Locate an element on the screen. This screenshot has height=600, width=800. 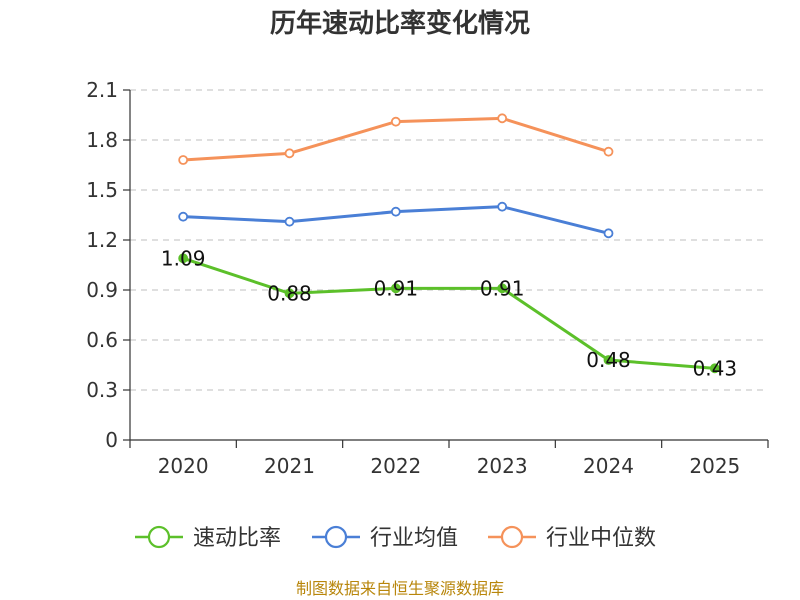
source-note: 制图数据来自恒生聚源数据库 is located at coordinates (400, 588).